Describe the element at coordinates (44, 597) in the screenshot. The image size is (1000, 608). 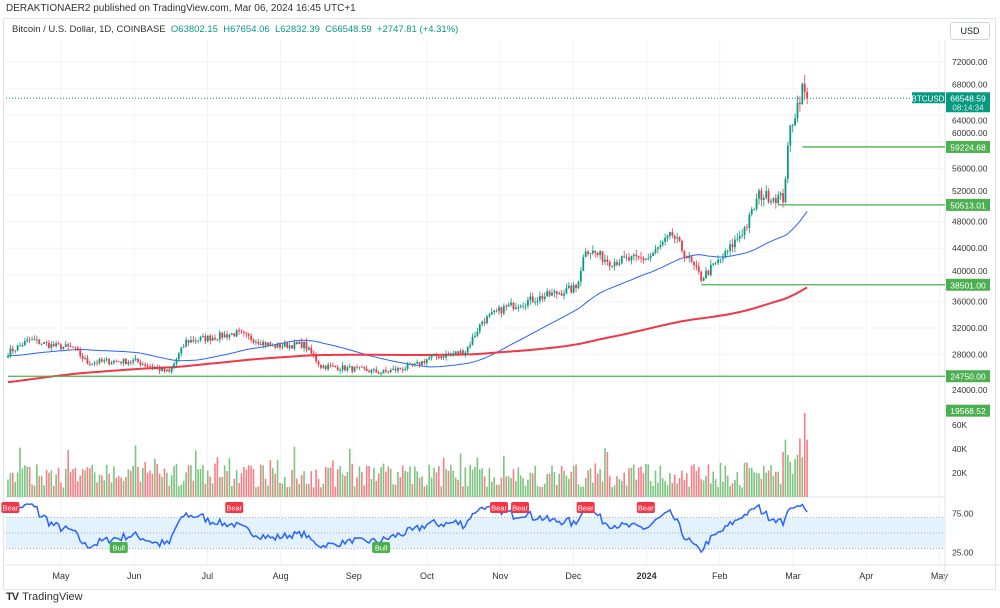
I see `tradingview-logo: TV TradingView` at that location.